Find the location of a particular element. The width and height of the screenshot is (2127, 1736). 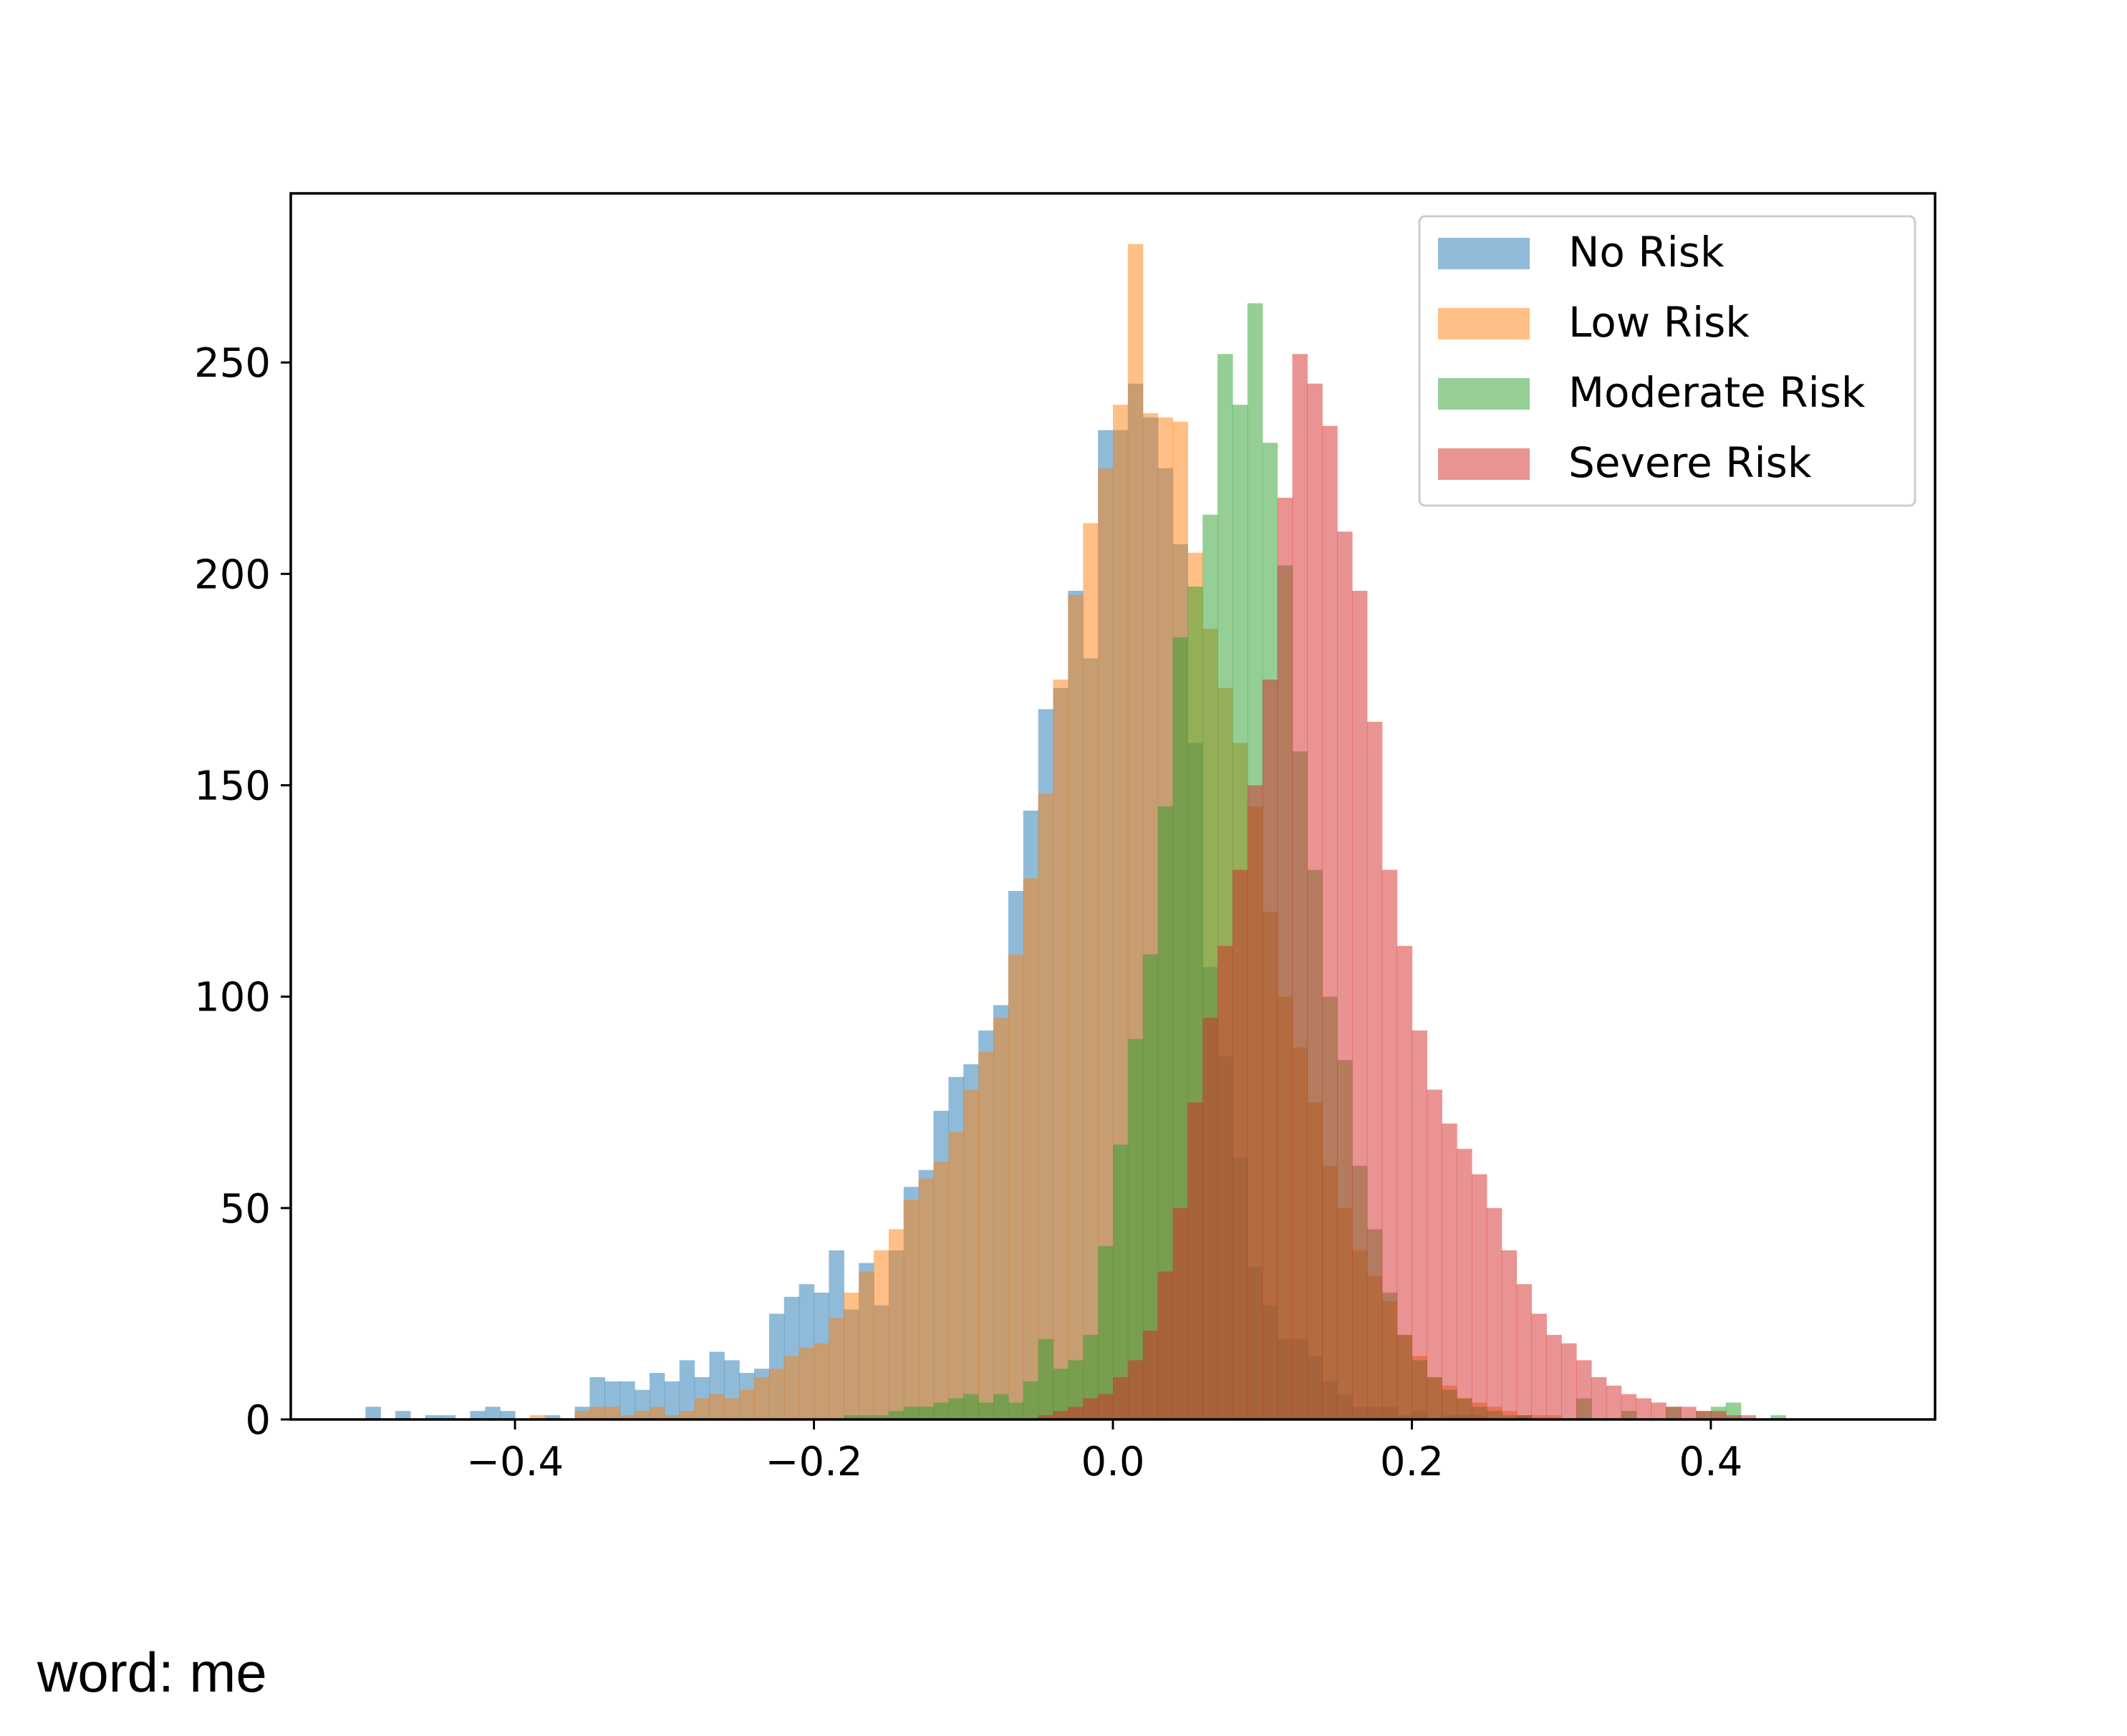

legend-item: Low Risk is located at coordinates (1594, 322).